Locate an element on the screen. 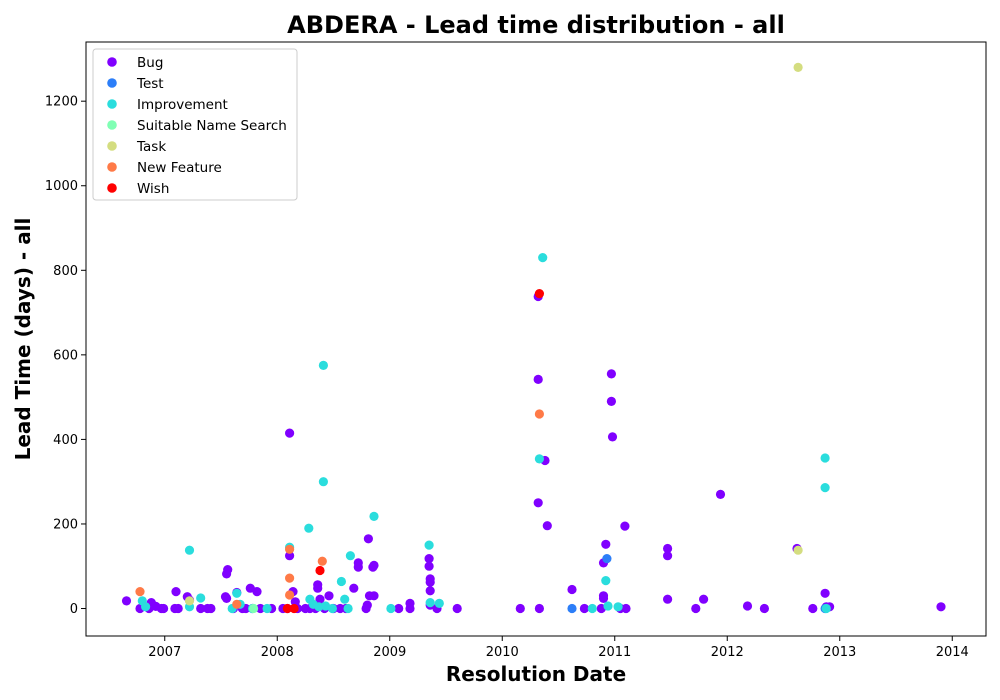  legend-label: Test is located at coordinates (150, 84).